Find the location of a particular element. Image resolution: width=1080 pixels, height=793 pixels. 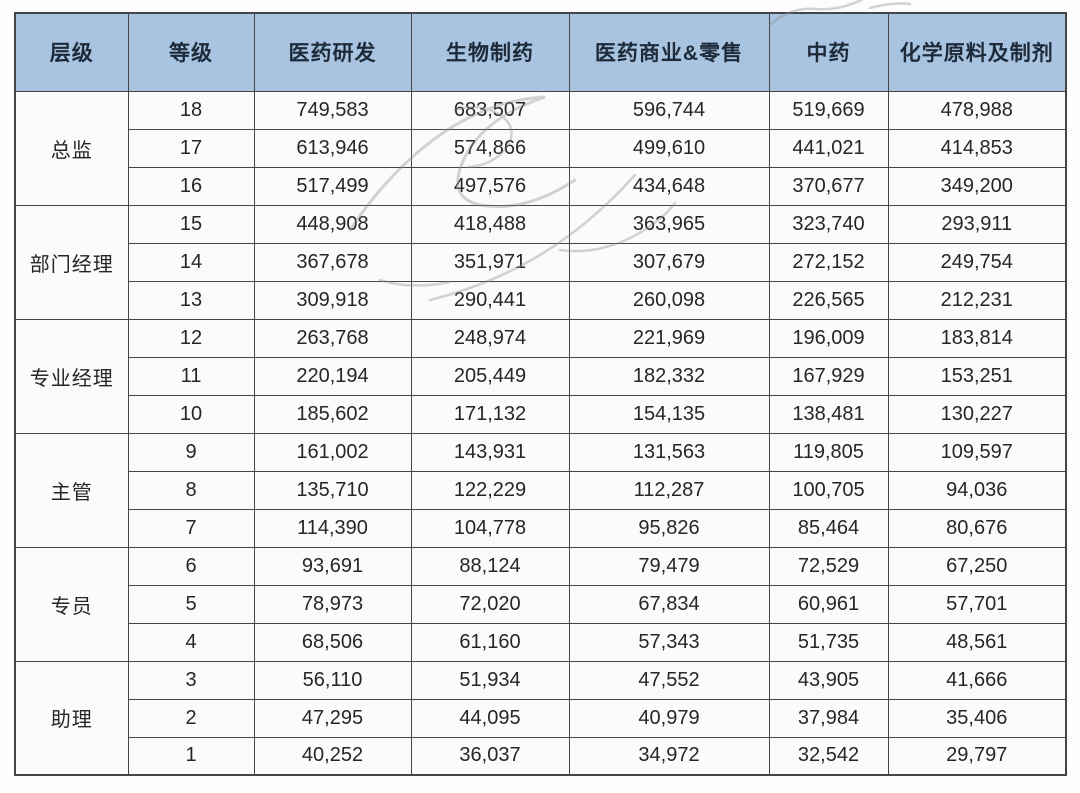

value-cell: 161,002 is located at coordinates (332, 452).